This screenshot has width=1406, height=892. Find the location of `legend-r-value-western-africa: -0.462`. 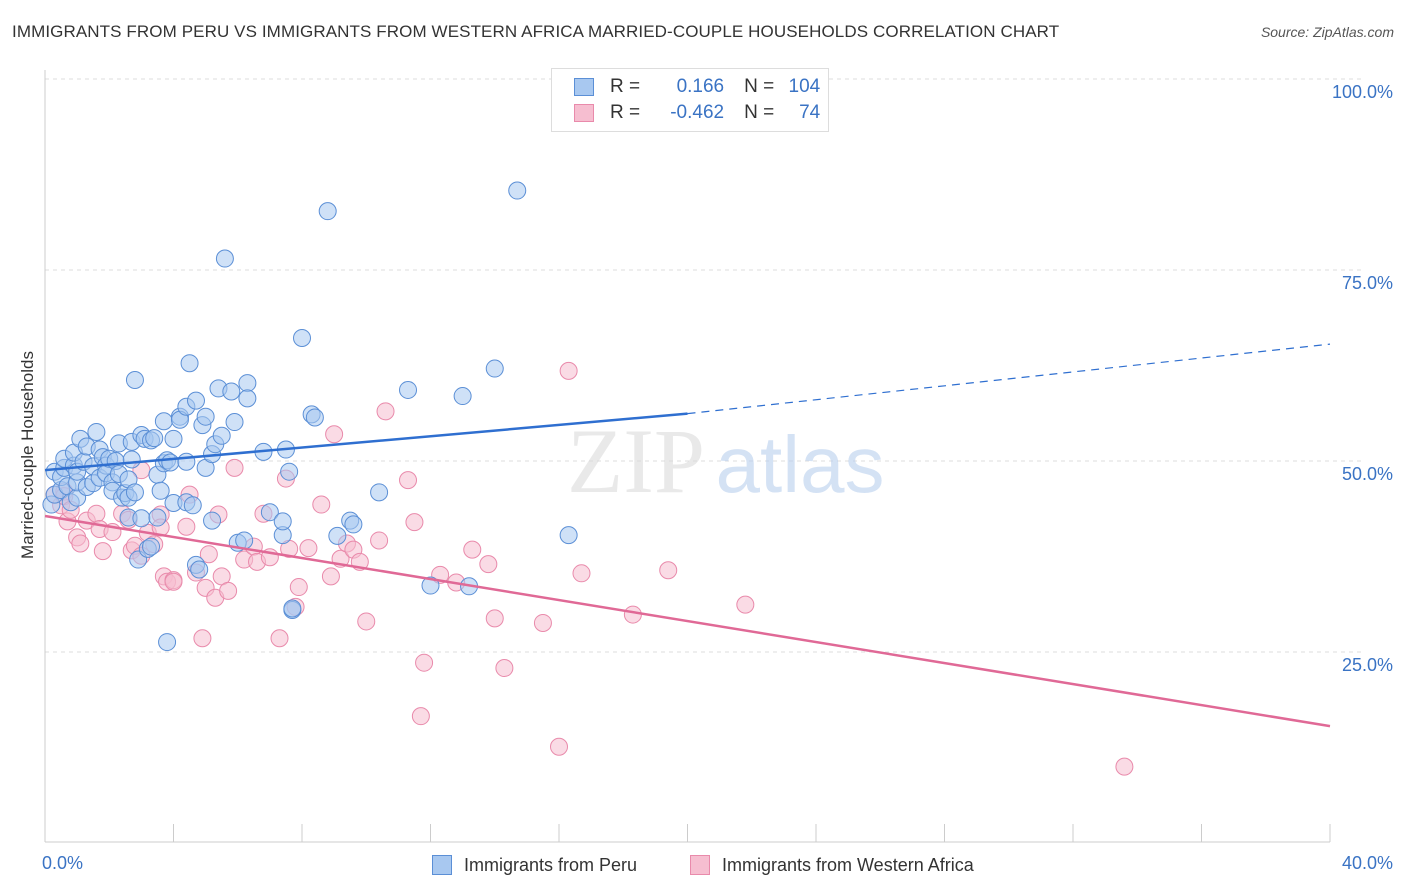

legend-r-value-western-africa: -0.462 is located at coordinates (697, 112).